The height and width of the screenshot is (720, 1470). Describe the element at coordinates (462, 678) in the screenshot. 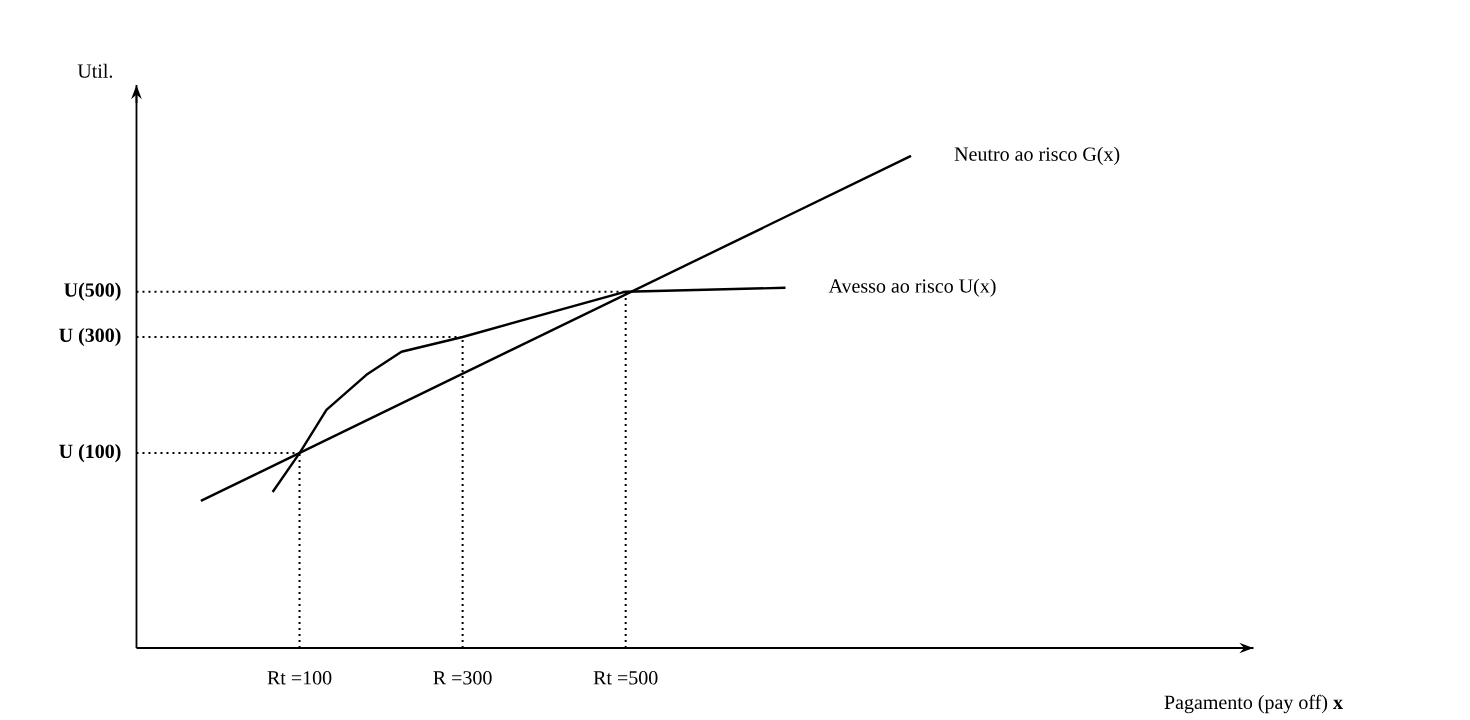

I see `x-tick-label: R =300` at that location.